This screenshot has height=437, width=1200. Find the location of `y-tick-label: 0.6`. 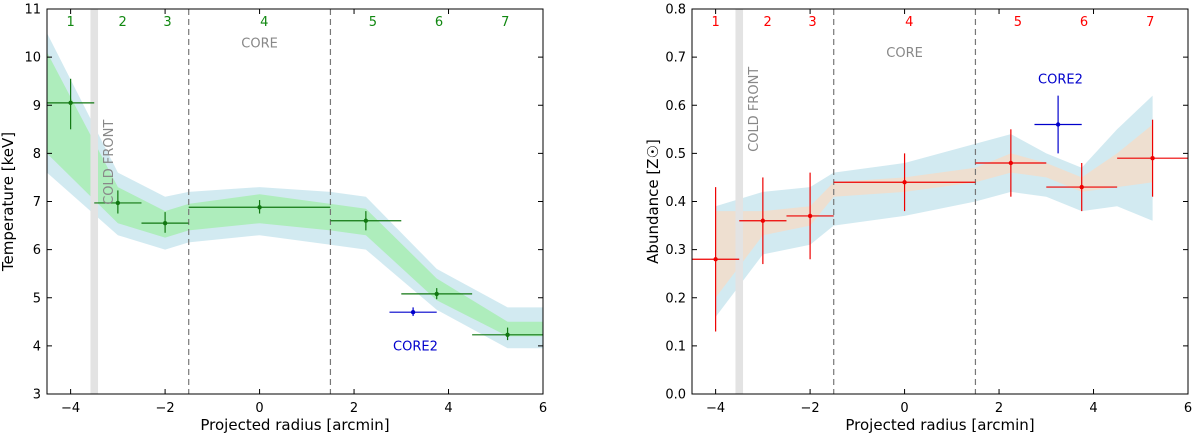

y-tick-label: 0.6 is located at coordinates (675, 106).